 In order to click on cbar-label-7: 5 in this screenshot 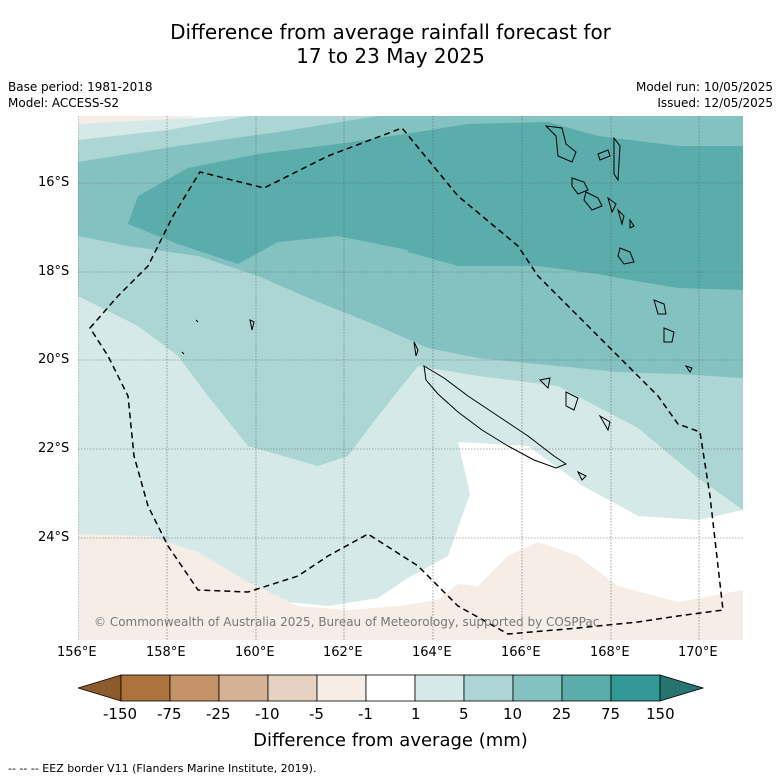, I will do `click(464, 714)`.